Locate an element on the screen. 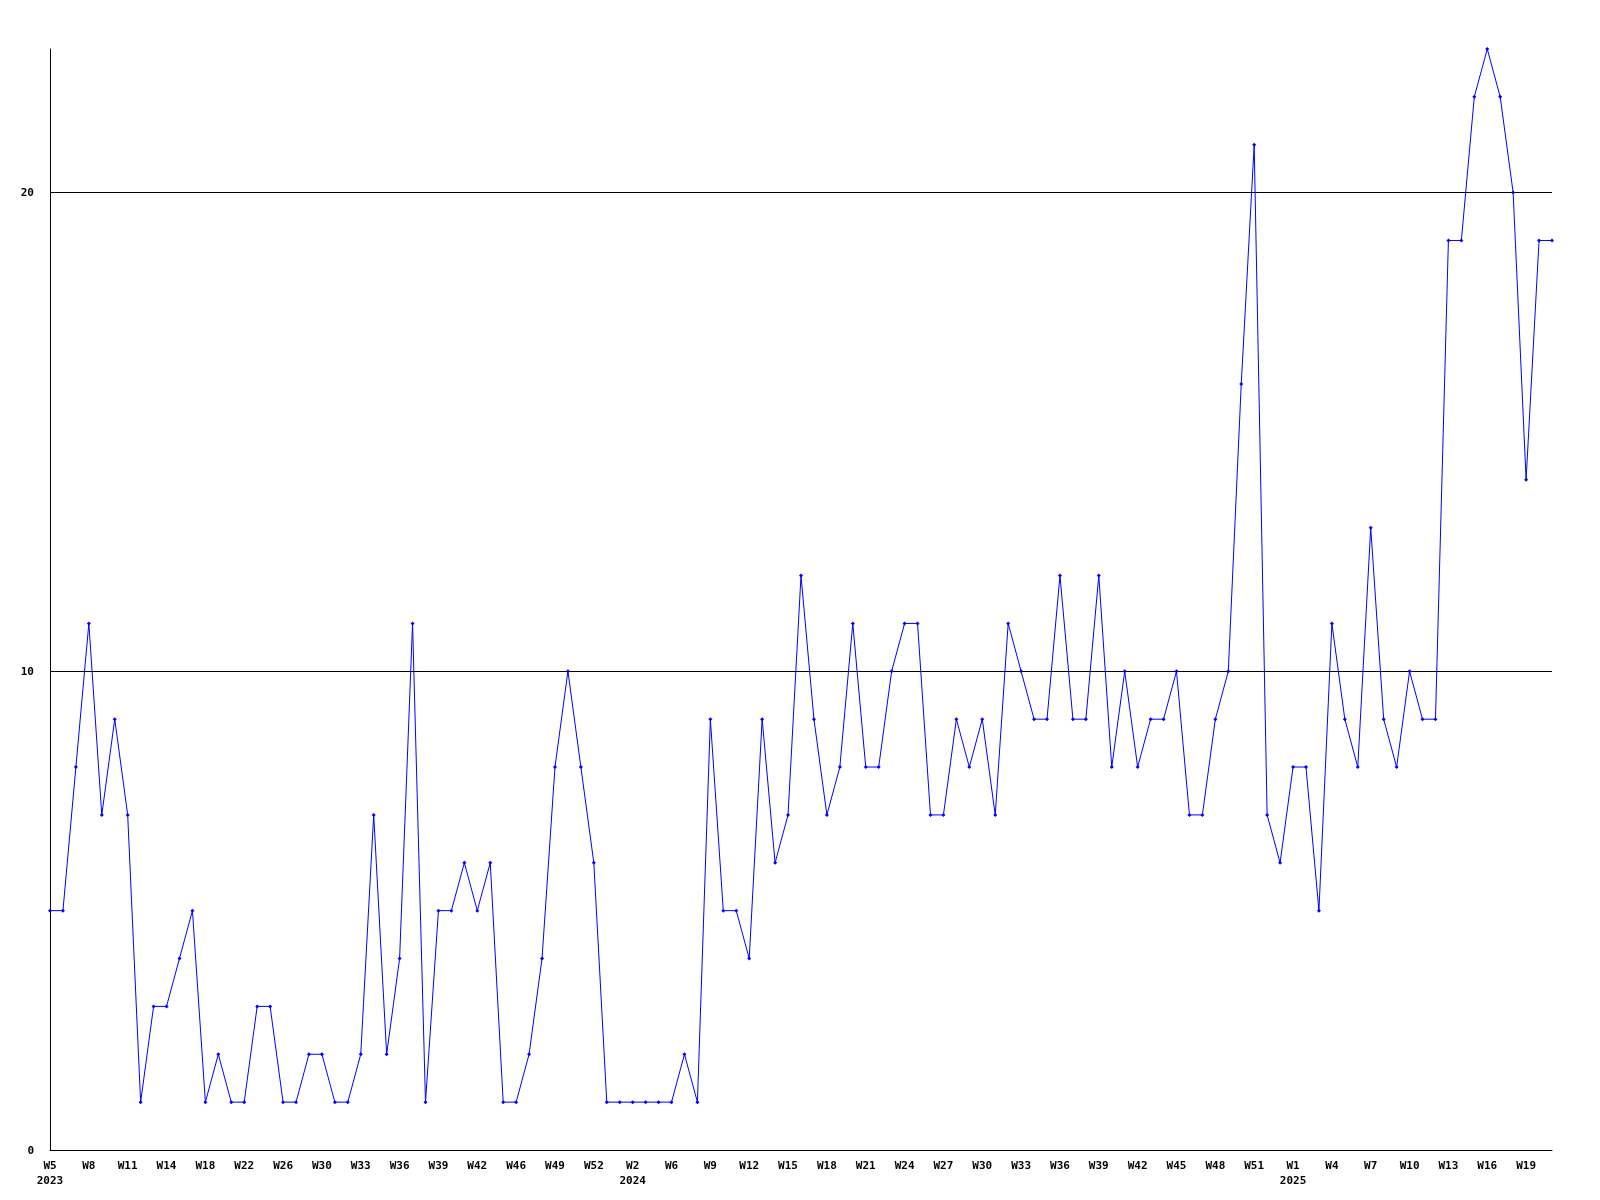 The height and width of the screenshot is (1200, 1600). x-tick-label: W13 is located at coordinates (1448, 1165).